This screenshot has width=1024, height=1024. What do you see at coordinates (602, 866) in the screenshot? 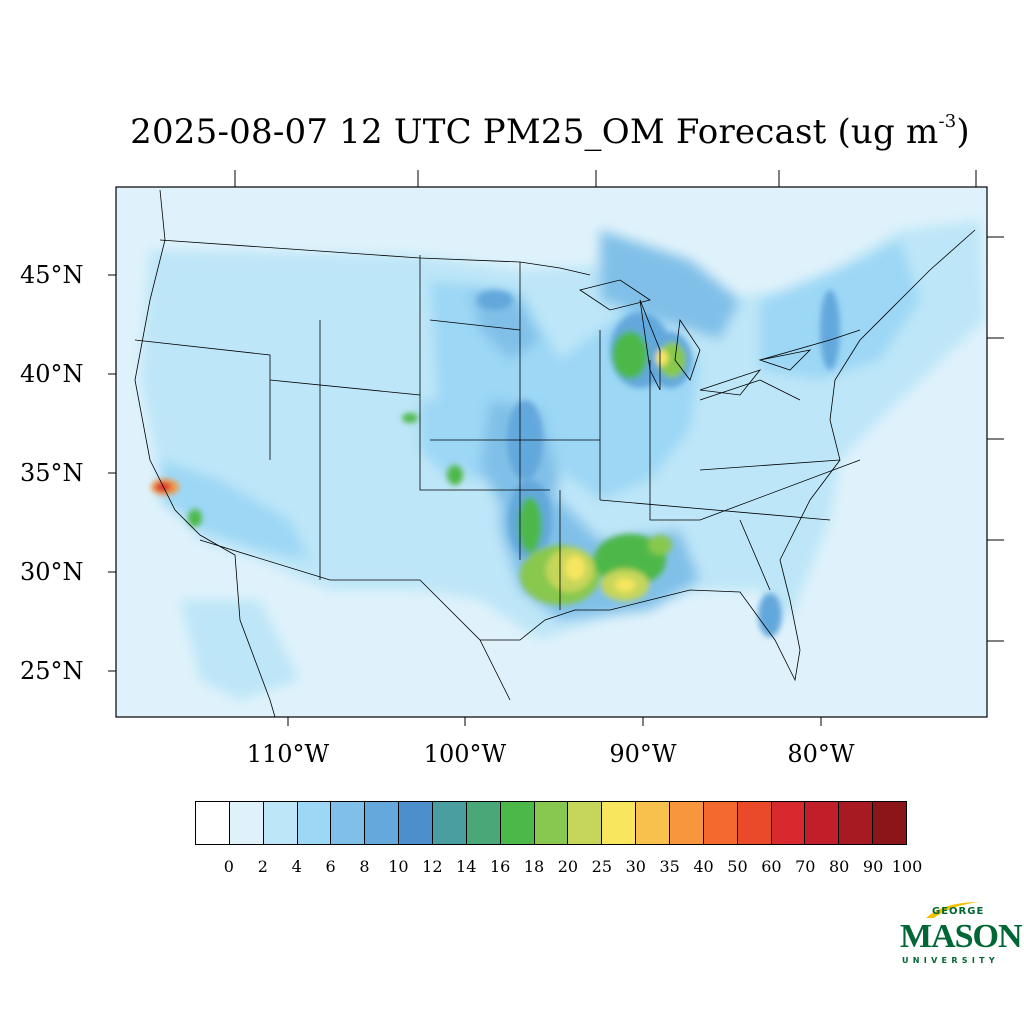
I see `colorbar-tick-label: 25` at bounding box center [602, 866].